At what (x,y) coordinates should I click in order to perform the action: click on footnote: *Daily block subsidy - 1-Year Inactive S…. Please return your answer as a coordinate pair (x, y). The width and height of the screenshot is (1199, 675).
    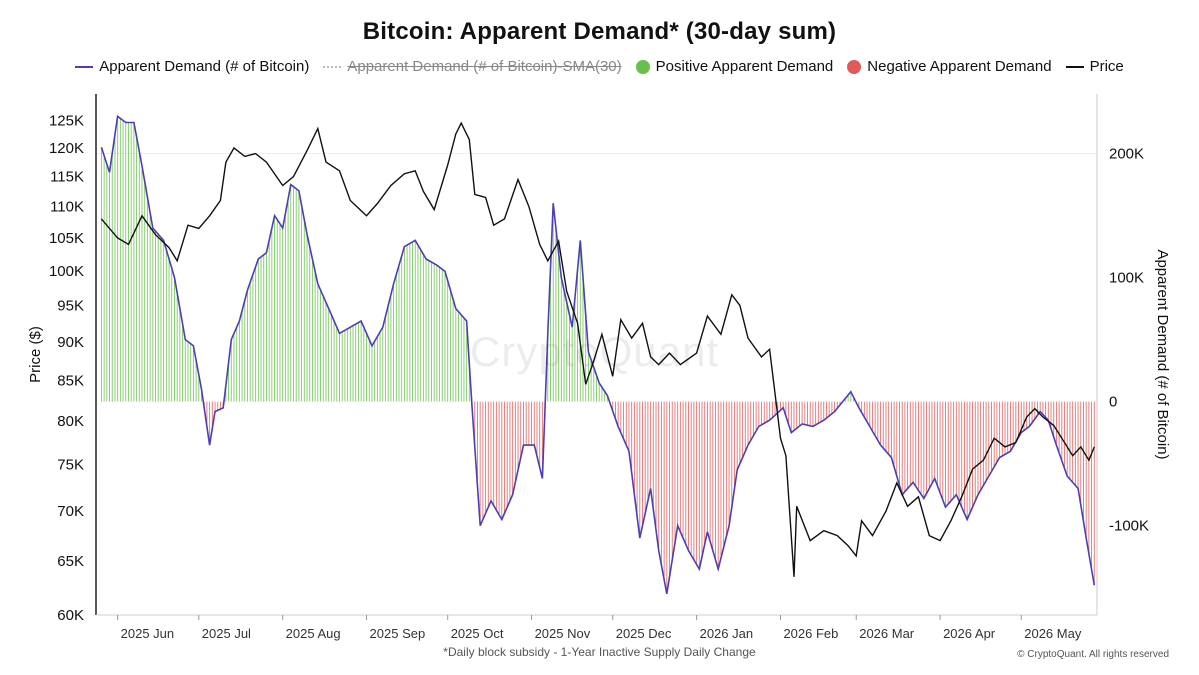
    Looking at the image, I should click on (599, 652).